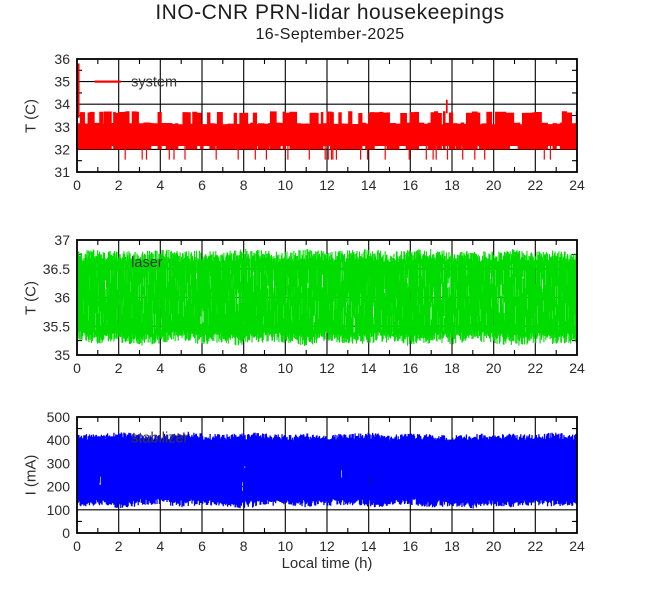 Image resolution: width=660 pixels, height=595 pixels. Describe the element at coordinates (147, 263) in the screenshot. I see `legend-label-laser: laser` at that location.